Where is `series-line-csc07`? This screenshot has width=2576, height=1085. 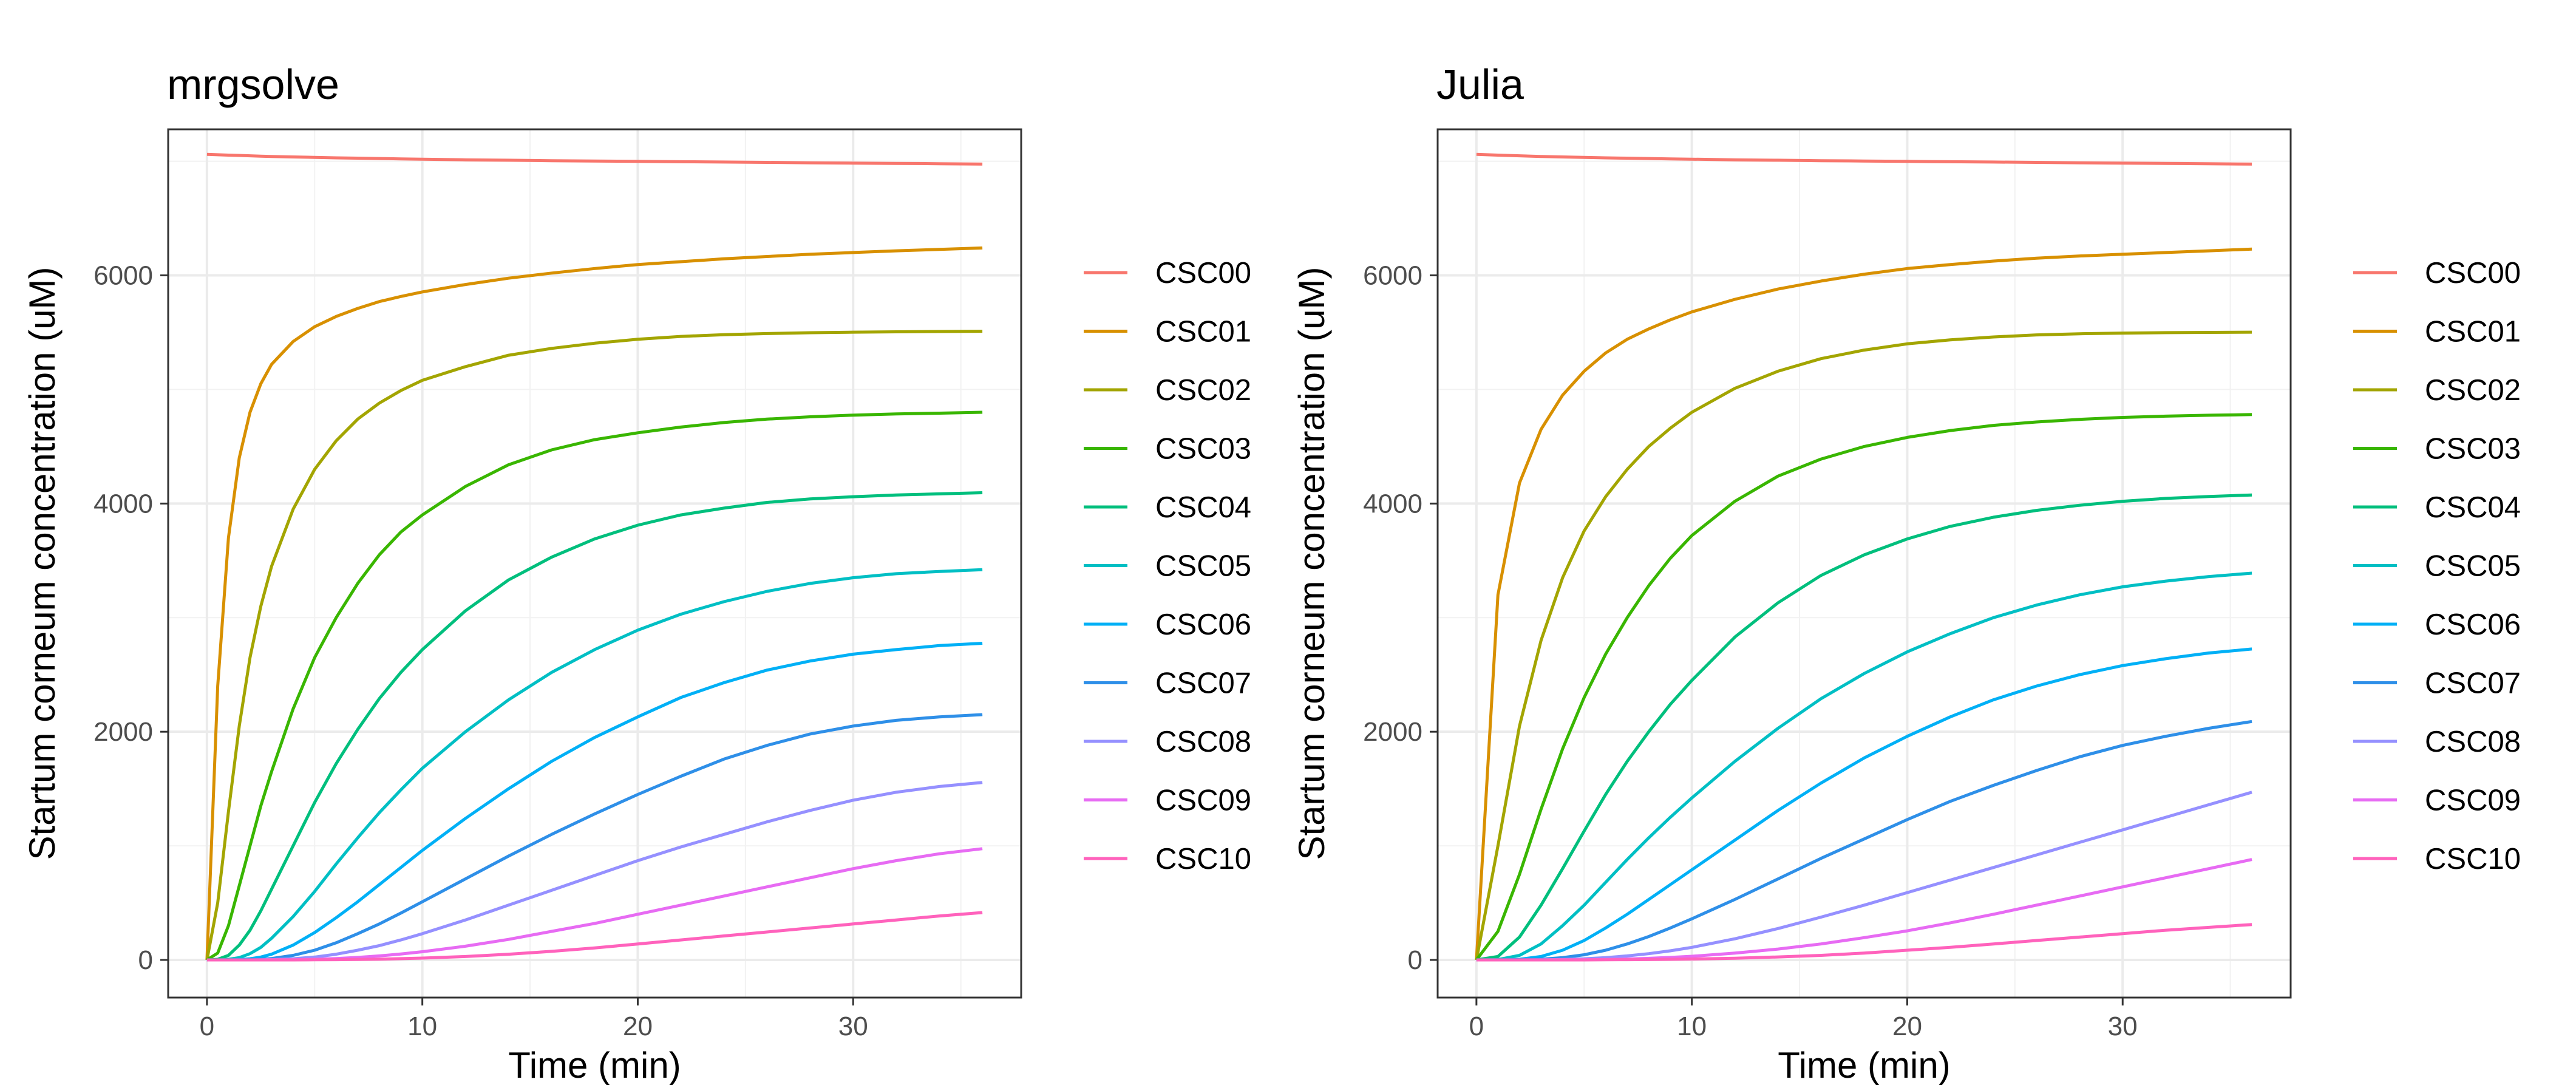 series-line-csc07 is located at coordinates (1864, 840).